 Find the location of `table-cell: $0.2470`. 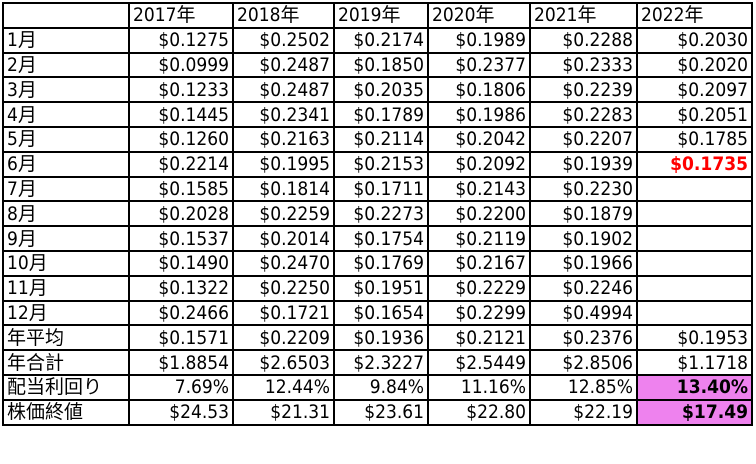

table-cell: $0.2470 is located at coordinates (283, 263).